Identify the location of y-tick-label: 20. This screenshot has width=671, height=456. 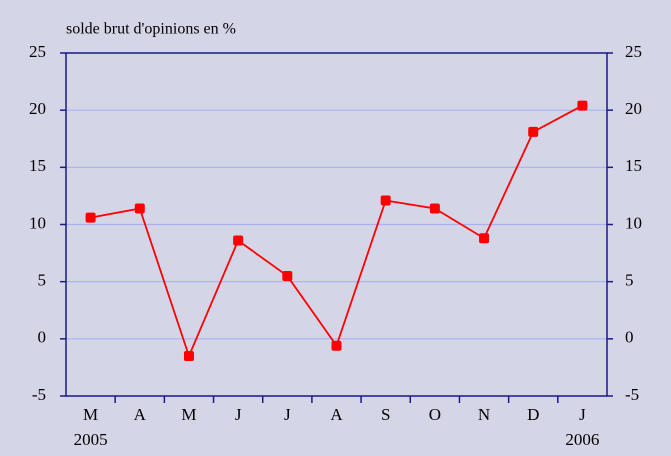
(37, 108).